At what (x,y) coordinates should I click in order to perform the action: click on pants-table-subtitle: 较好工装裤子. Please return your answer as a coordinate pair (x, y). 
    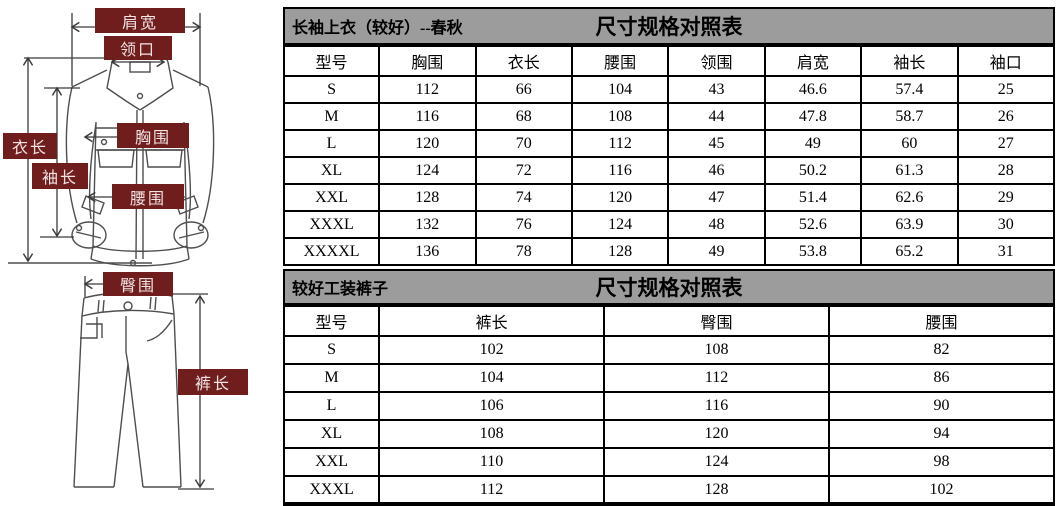
    Looking at the image, I should click on (340, 289).